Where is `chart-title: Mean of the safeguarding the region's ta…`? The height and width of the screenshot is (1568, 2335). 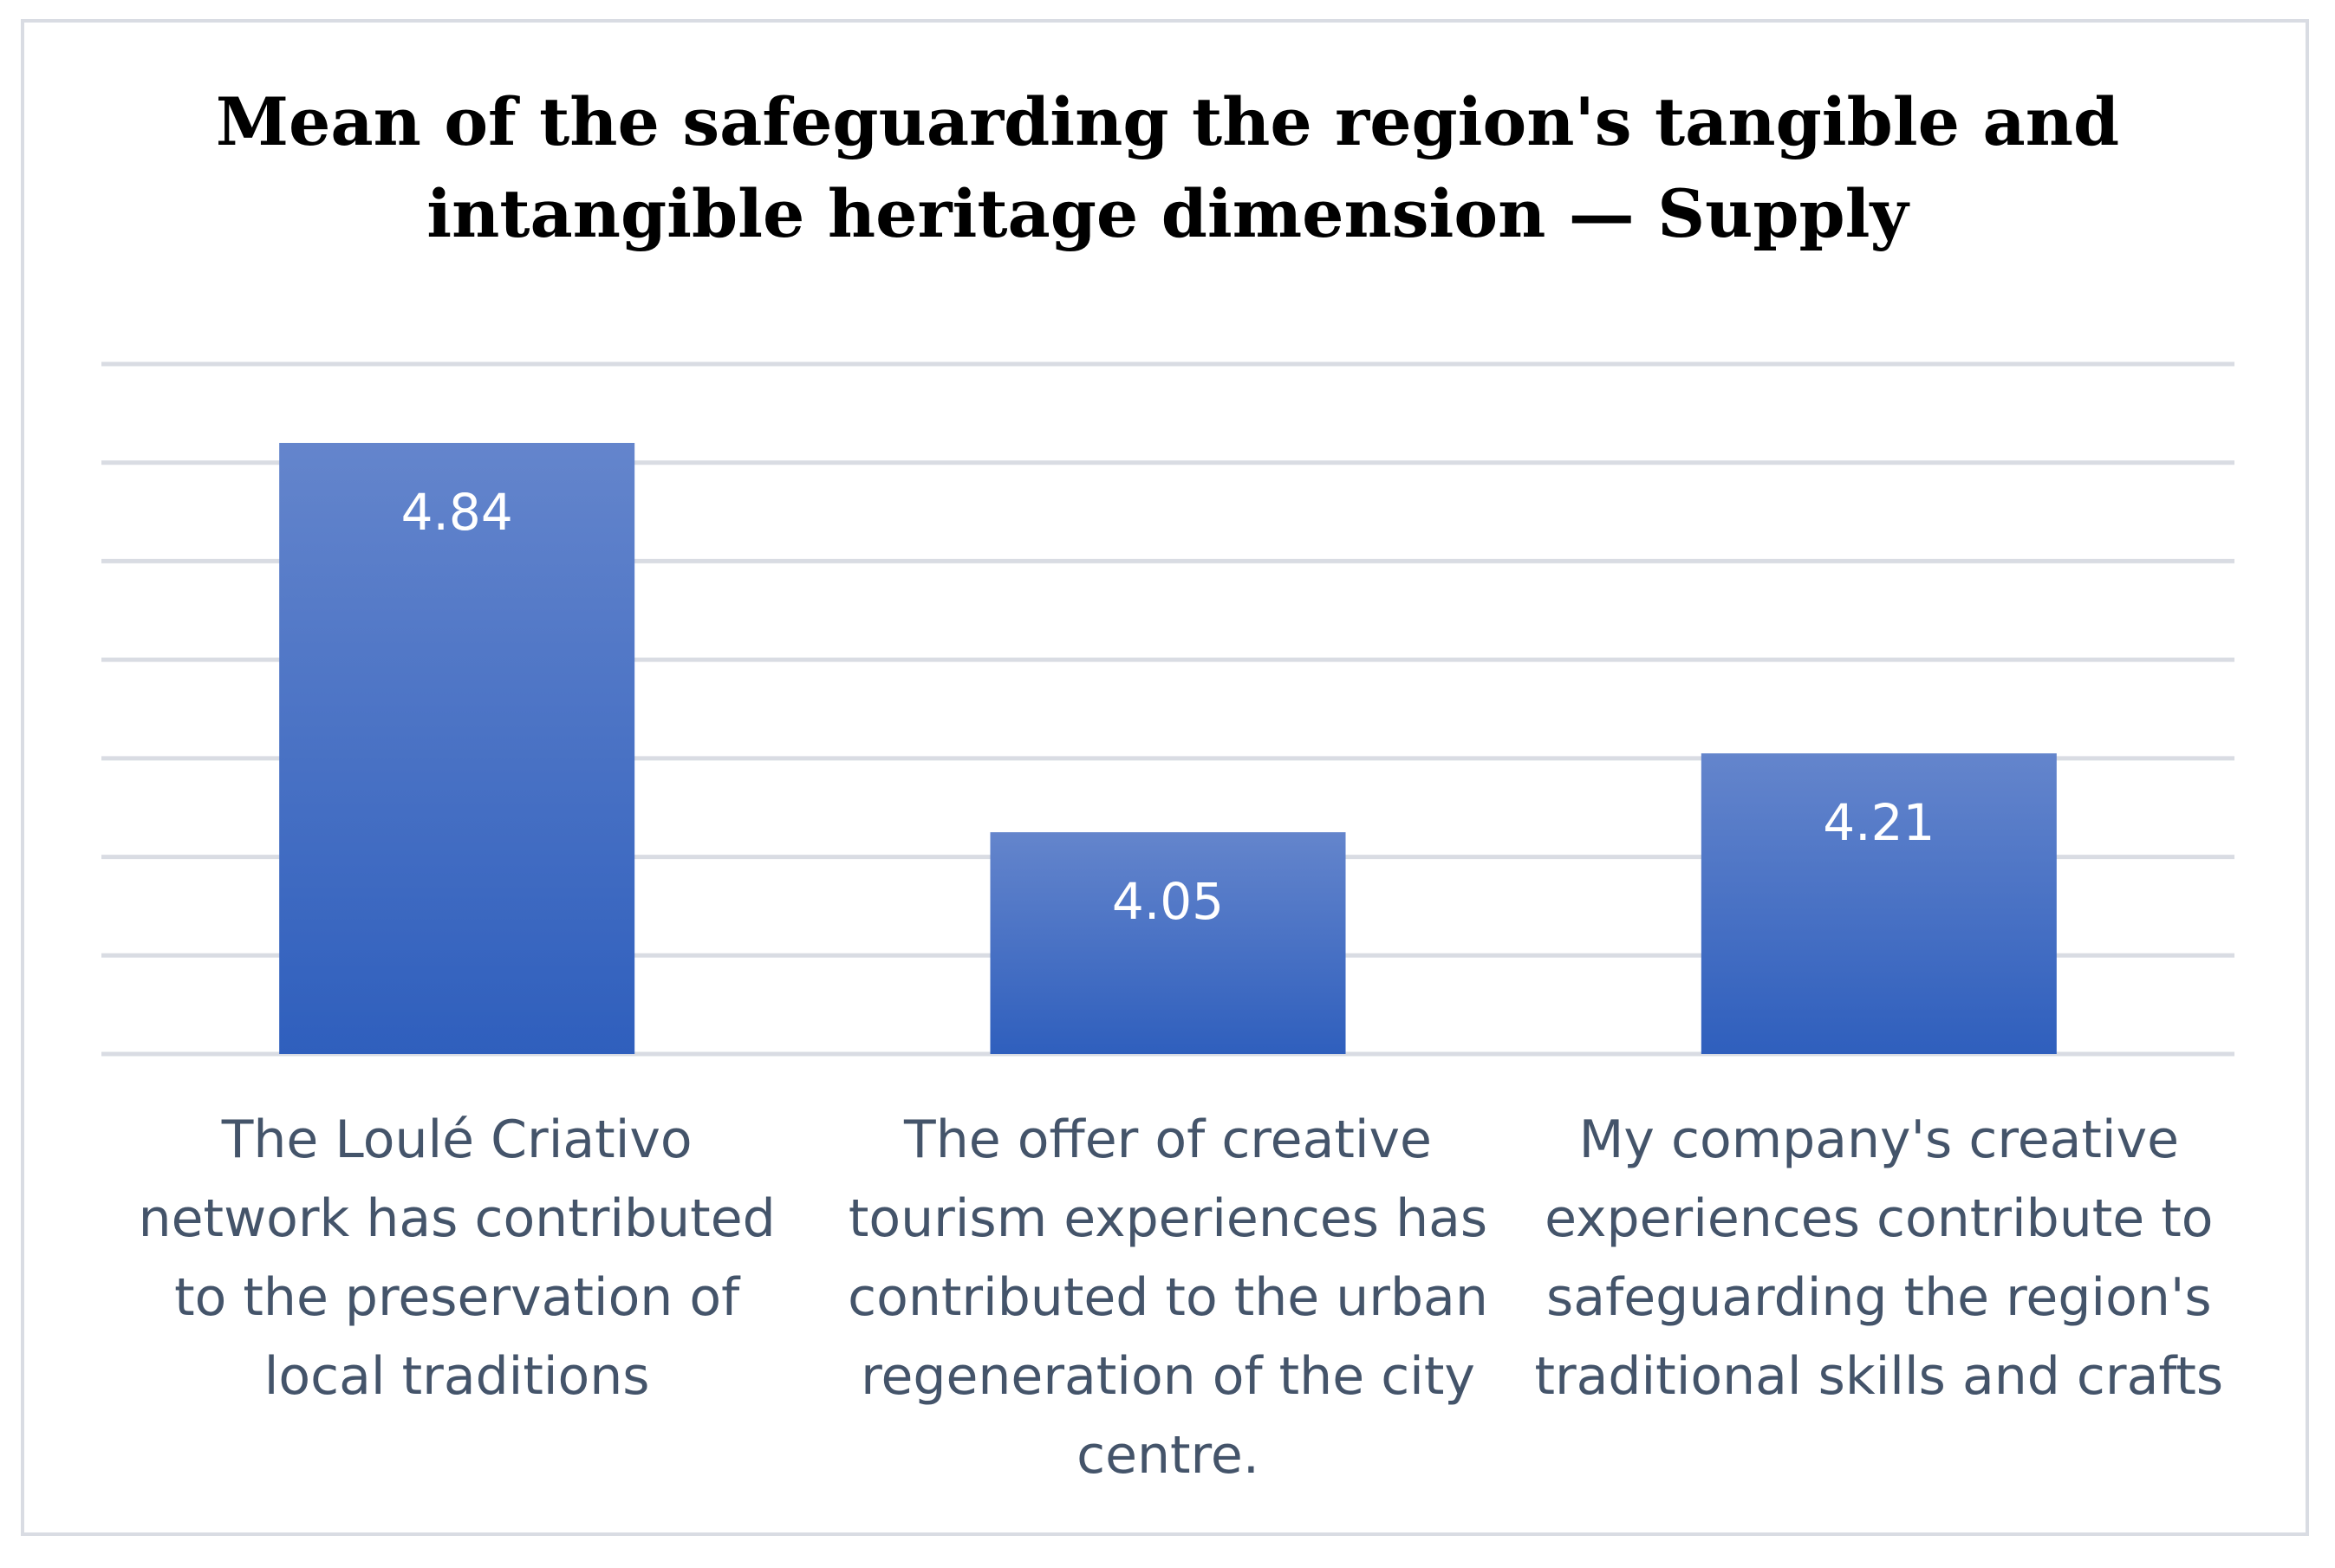 chart-title: Mean of the safeguarding the region's ta… is located at coordinates (1167, 168).